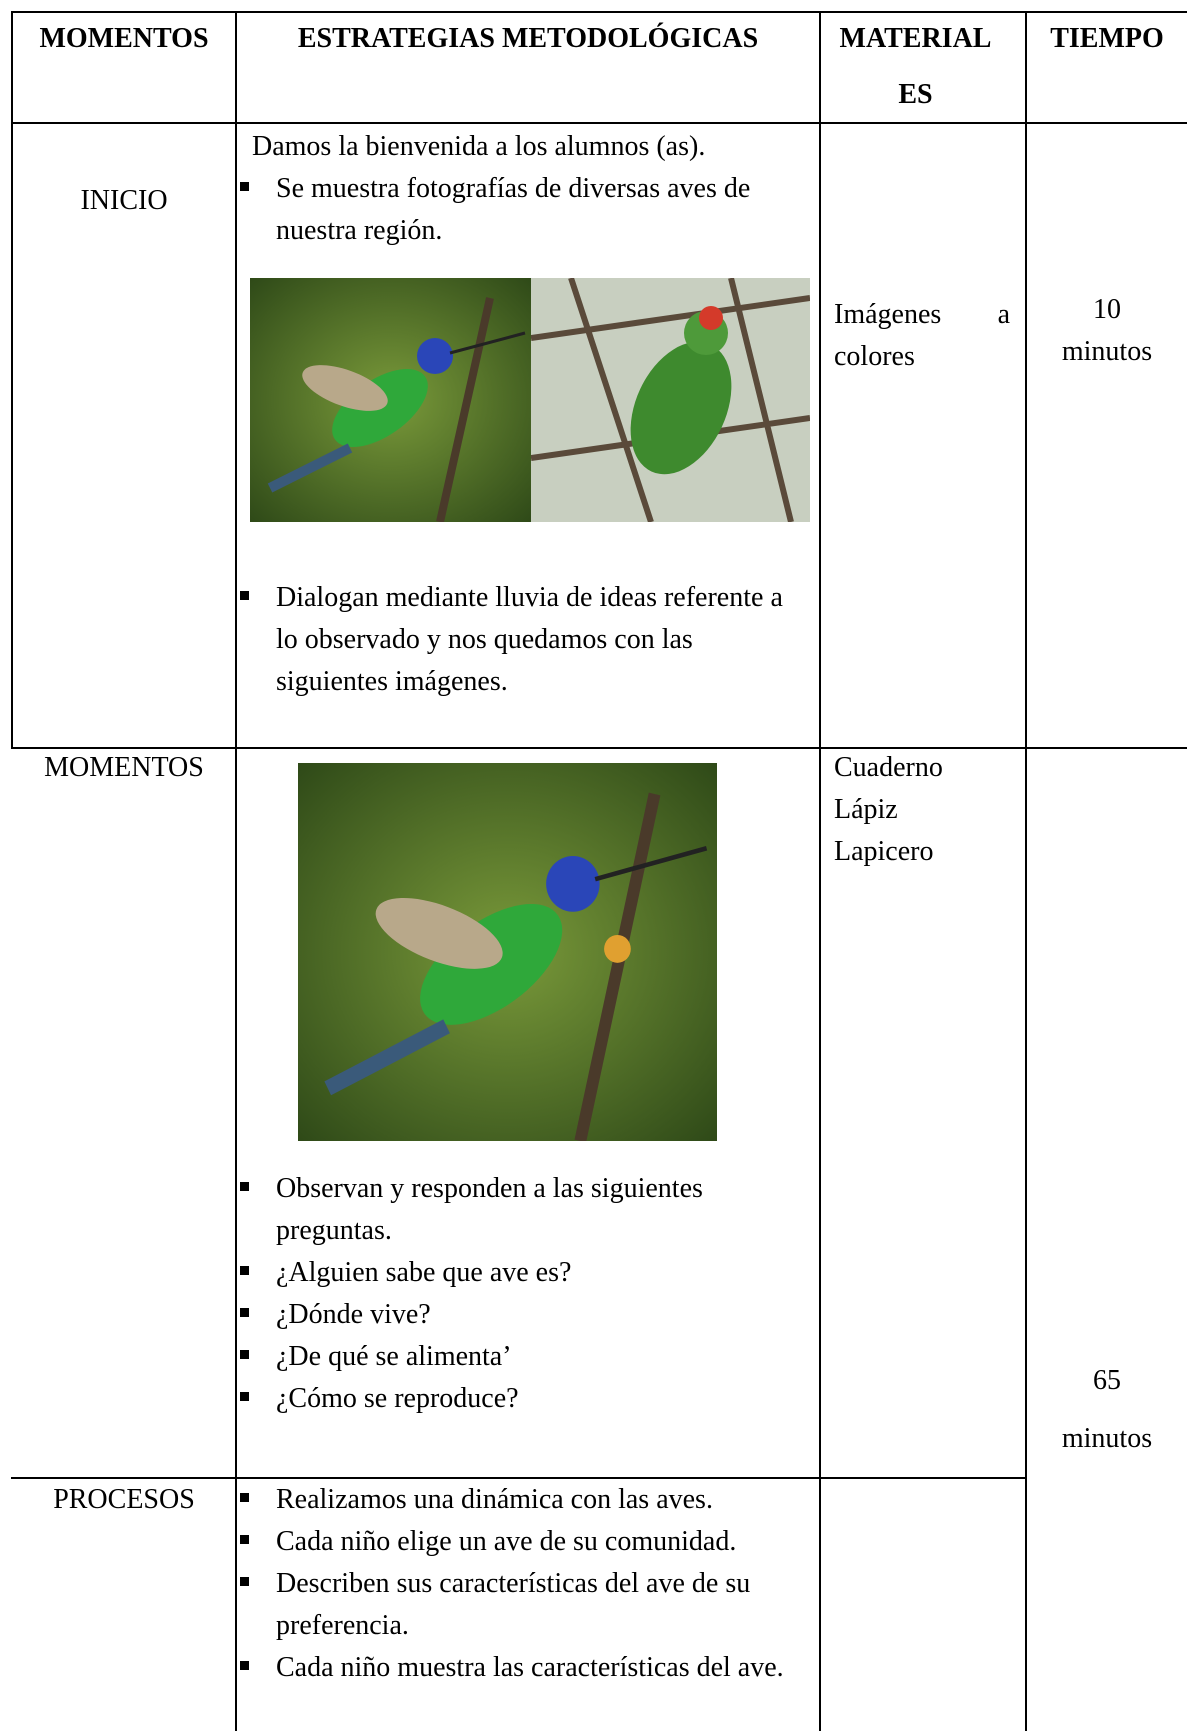  I want to click on bullet-item: ¿De qué se alimenta’, so click(520, 1357).